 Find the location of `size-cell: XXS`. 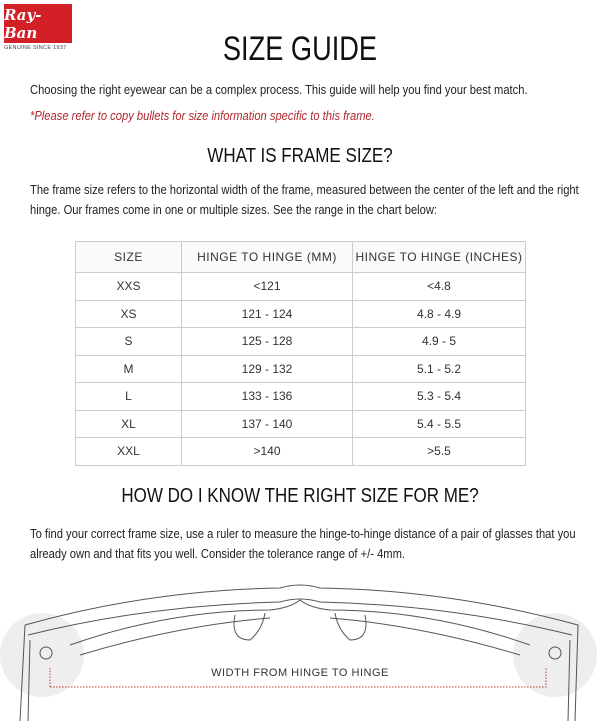

size-cell: XXS is located at coordinates (128, 286).